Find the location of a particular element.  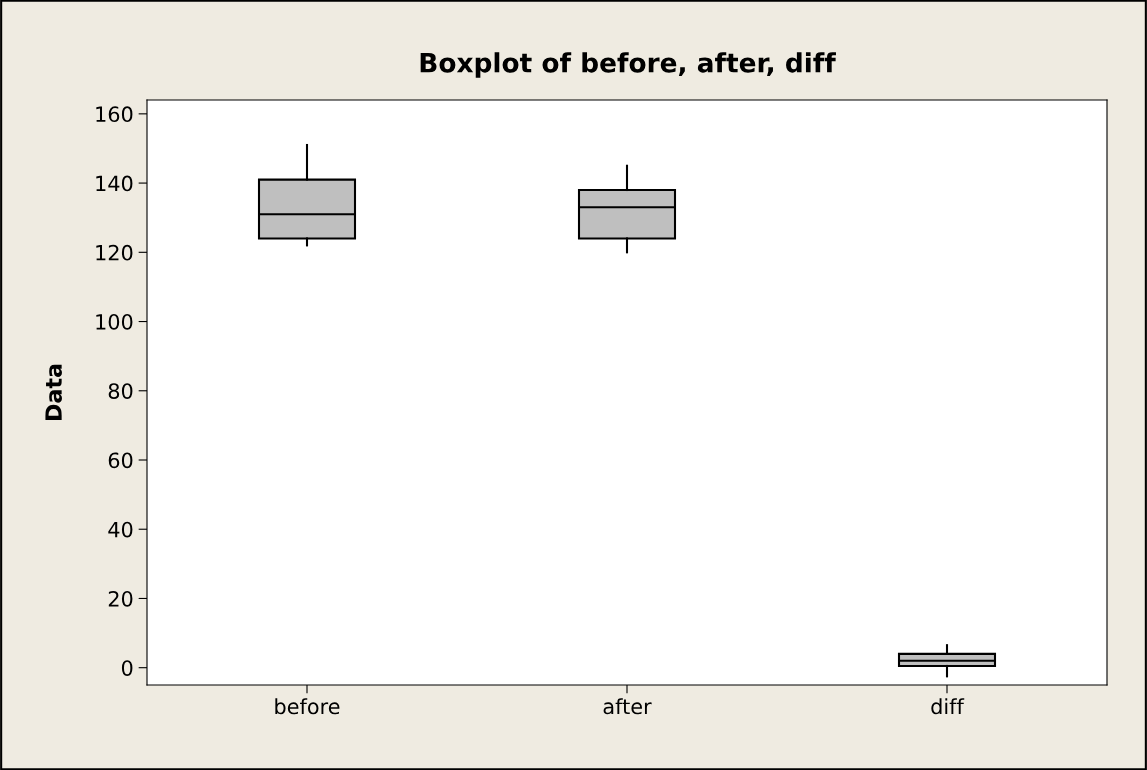

x-tick-label: before is located at coordinates (307, 706).